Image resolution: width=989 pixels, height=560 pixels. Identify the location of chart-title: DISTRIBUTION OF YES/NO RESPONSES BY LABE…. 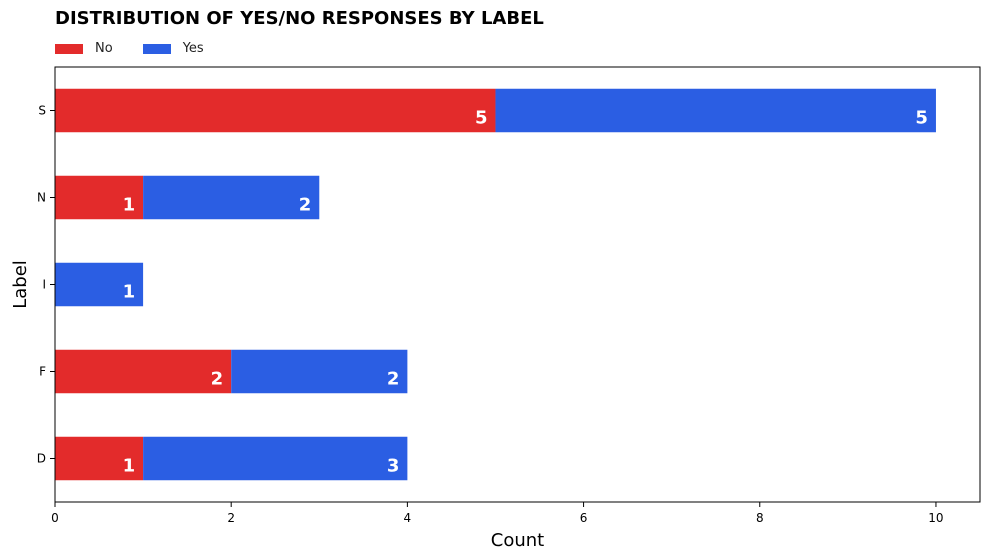
(299, 18).